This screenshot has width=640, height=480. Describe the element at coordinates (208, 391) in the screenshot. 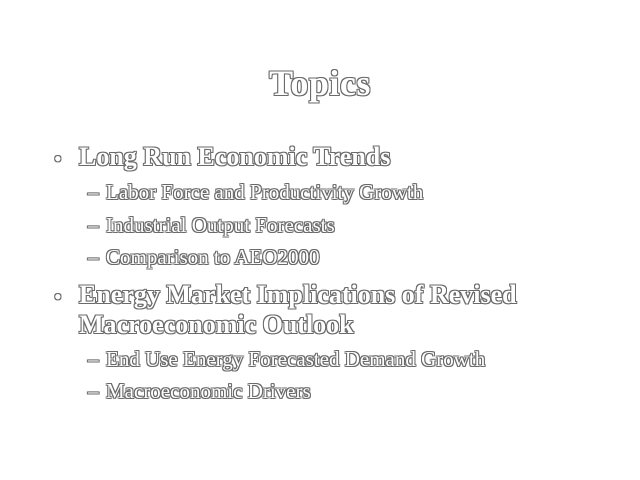

I see `sub-text: Macroeconomic Drivers` at that location.